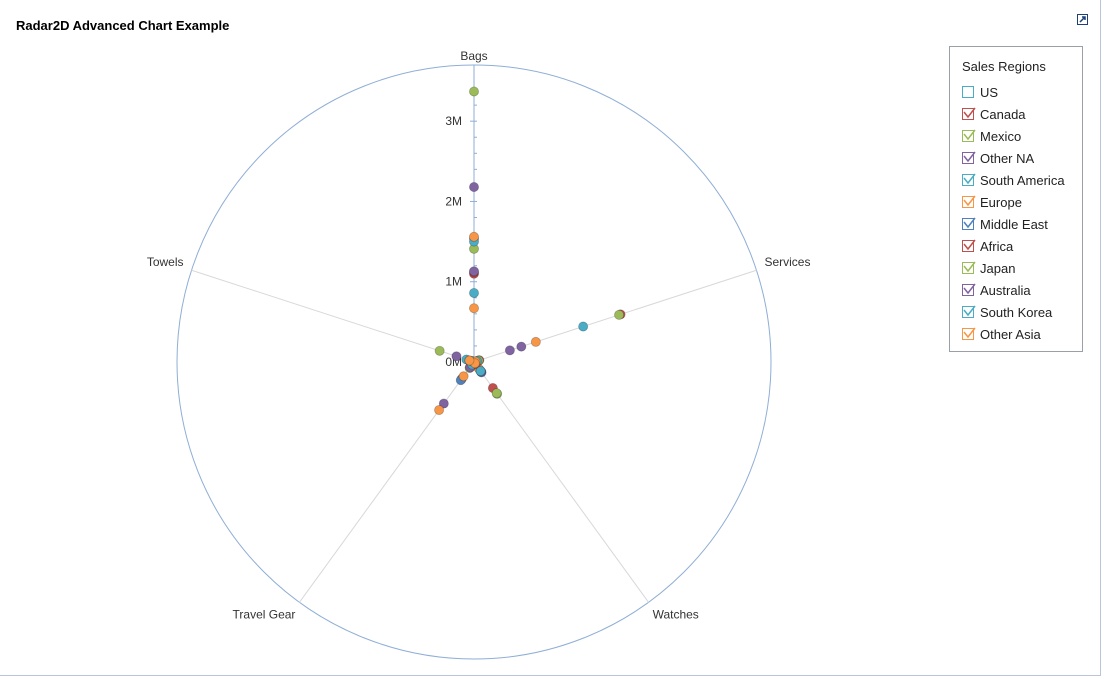 The width and height of the screenshot is (1106, 679). What do you see at coordinates (989, 92) in the screenshot?
I see `legend-label: US` at bounding box center [989, 92].